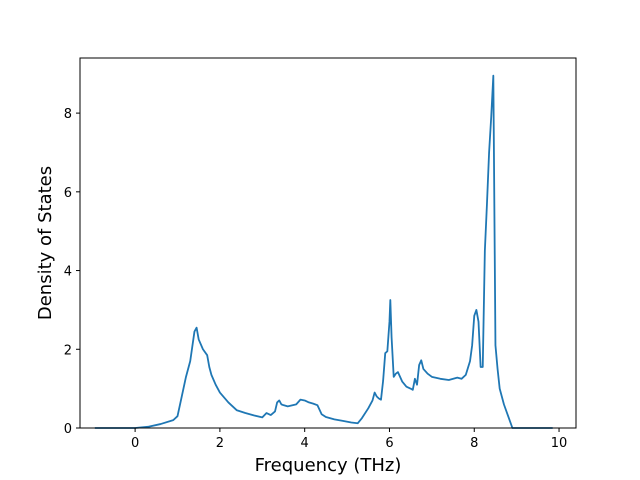  I want to click on x-tick-label: 6, so click(389, 443).